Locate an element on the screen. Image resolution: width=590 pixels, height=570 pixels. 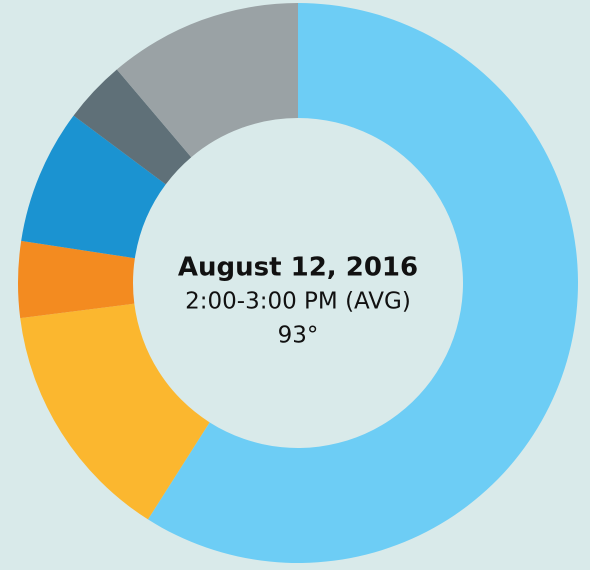
center-subtitle: 2:00-3:00 PM (AVG) is located at coordinates (298, 302).